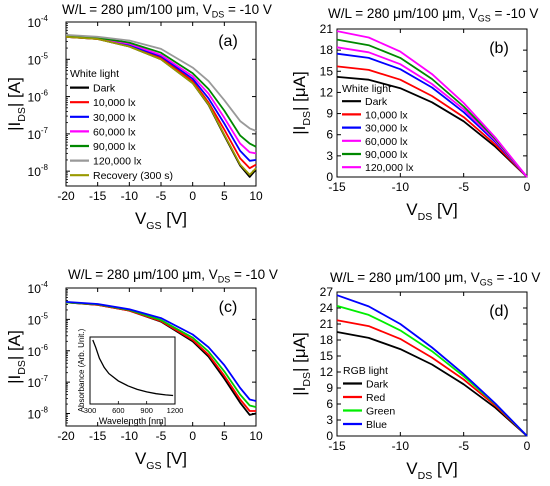  Describe the element at coordinates (173, 276) in the screenshot. I see `panel-c-title: W/L = 280 μm/100 μm, VDS = -10 V` at that location.